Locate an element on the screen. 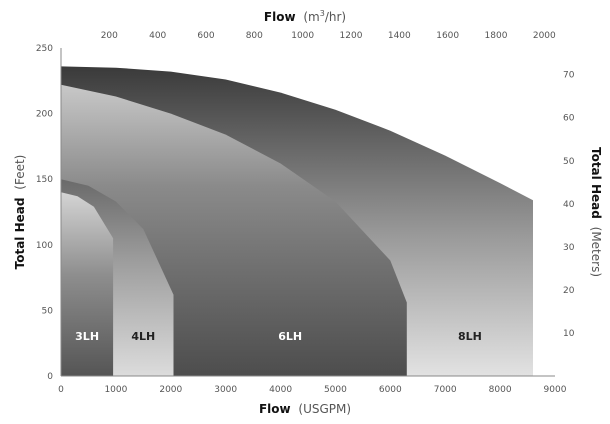 This screenshot has height=424, width=610. y-right-tick-label: 60 is located at coordinates (569, 119).